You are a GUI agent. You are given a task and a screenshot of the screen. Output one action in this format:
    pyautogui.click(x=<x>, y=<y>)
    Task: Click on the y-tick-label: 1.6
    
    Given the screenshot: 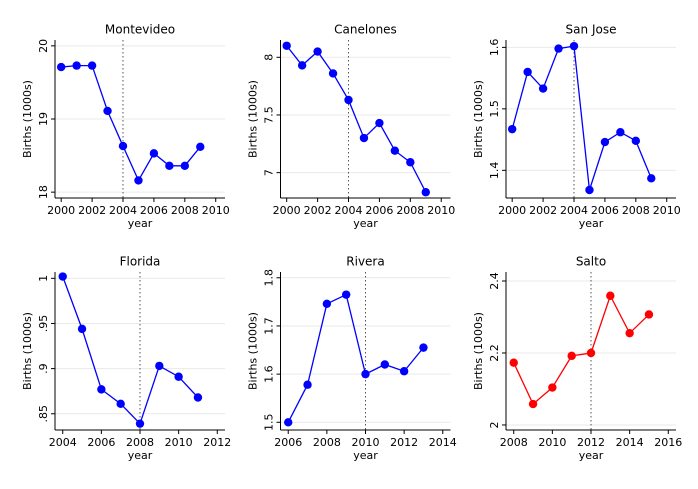 What is the action you would take?
    pyautogui.click(x=269, y=374)
    